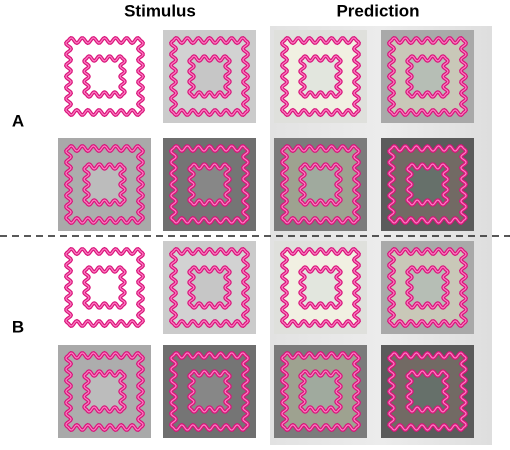  I want to click on column-title: Stimulus, so click(160, 10).